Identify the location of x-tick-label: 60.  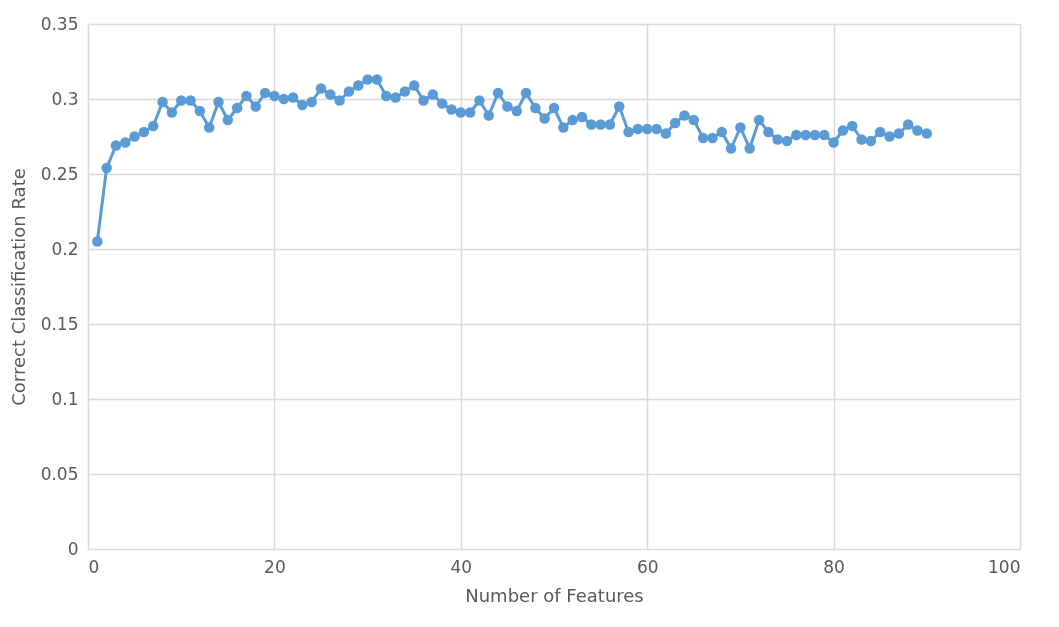
(647, 566).